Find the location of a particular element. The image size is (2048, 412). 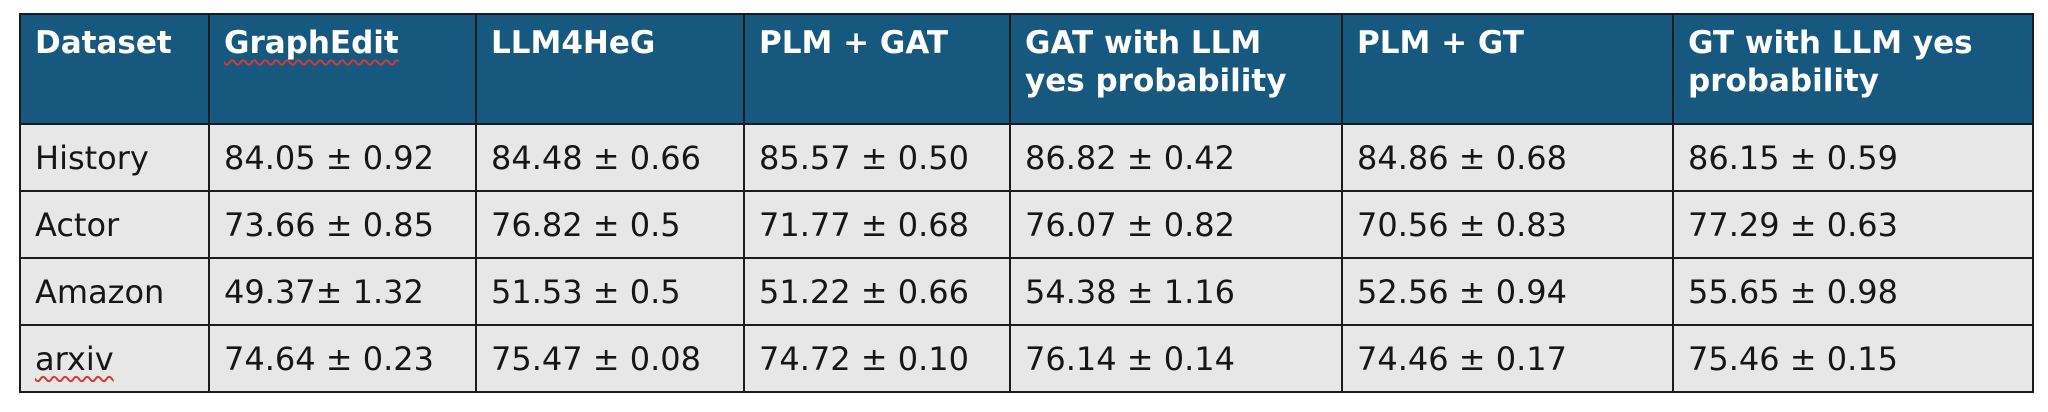

table-cell: 84.05 ± 0.92 is located at coordinates (342, 157).